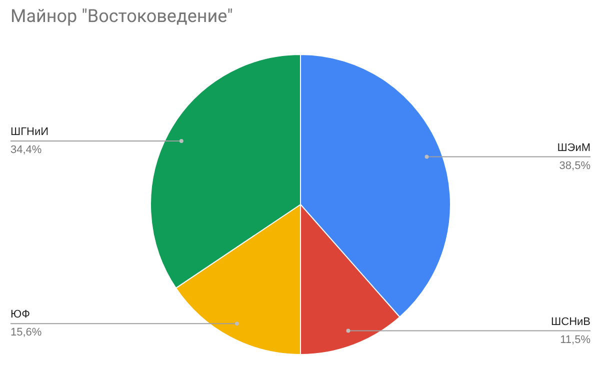  I want to click on data-label: 34,4%, so click(26, 150).